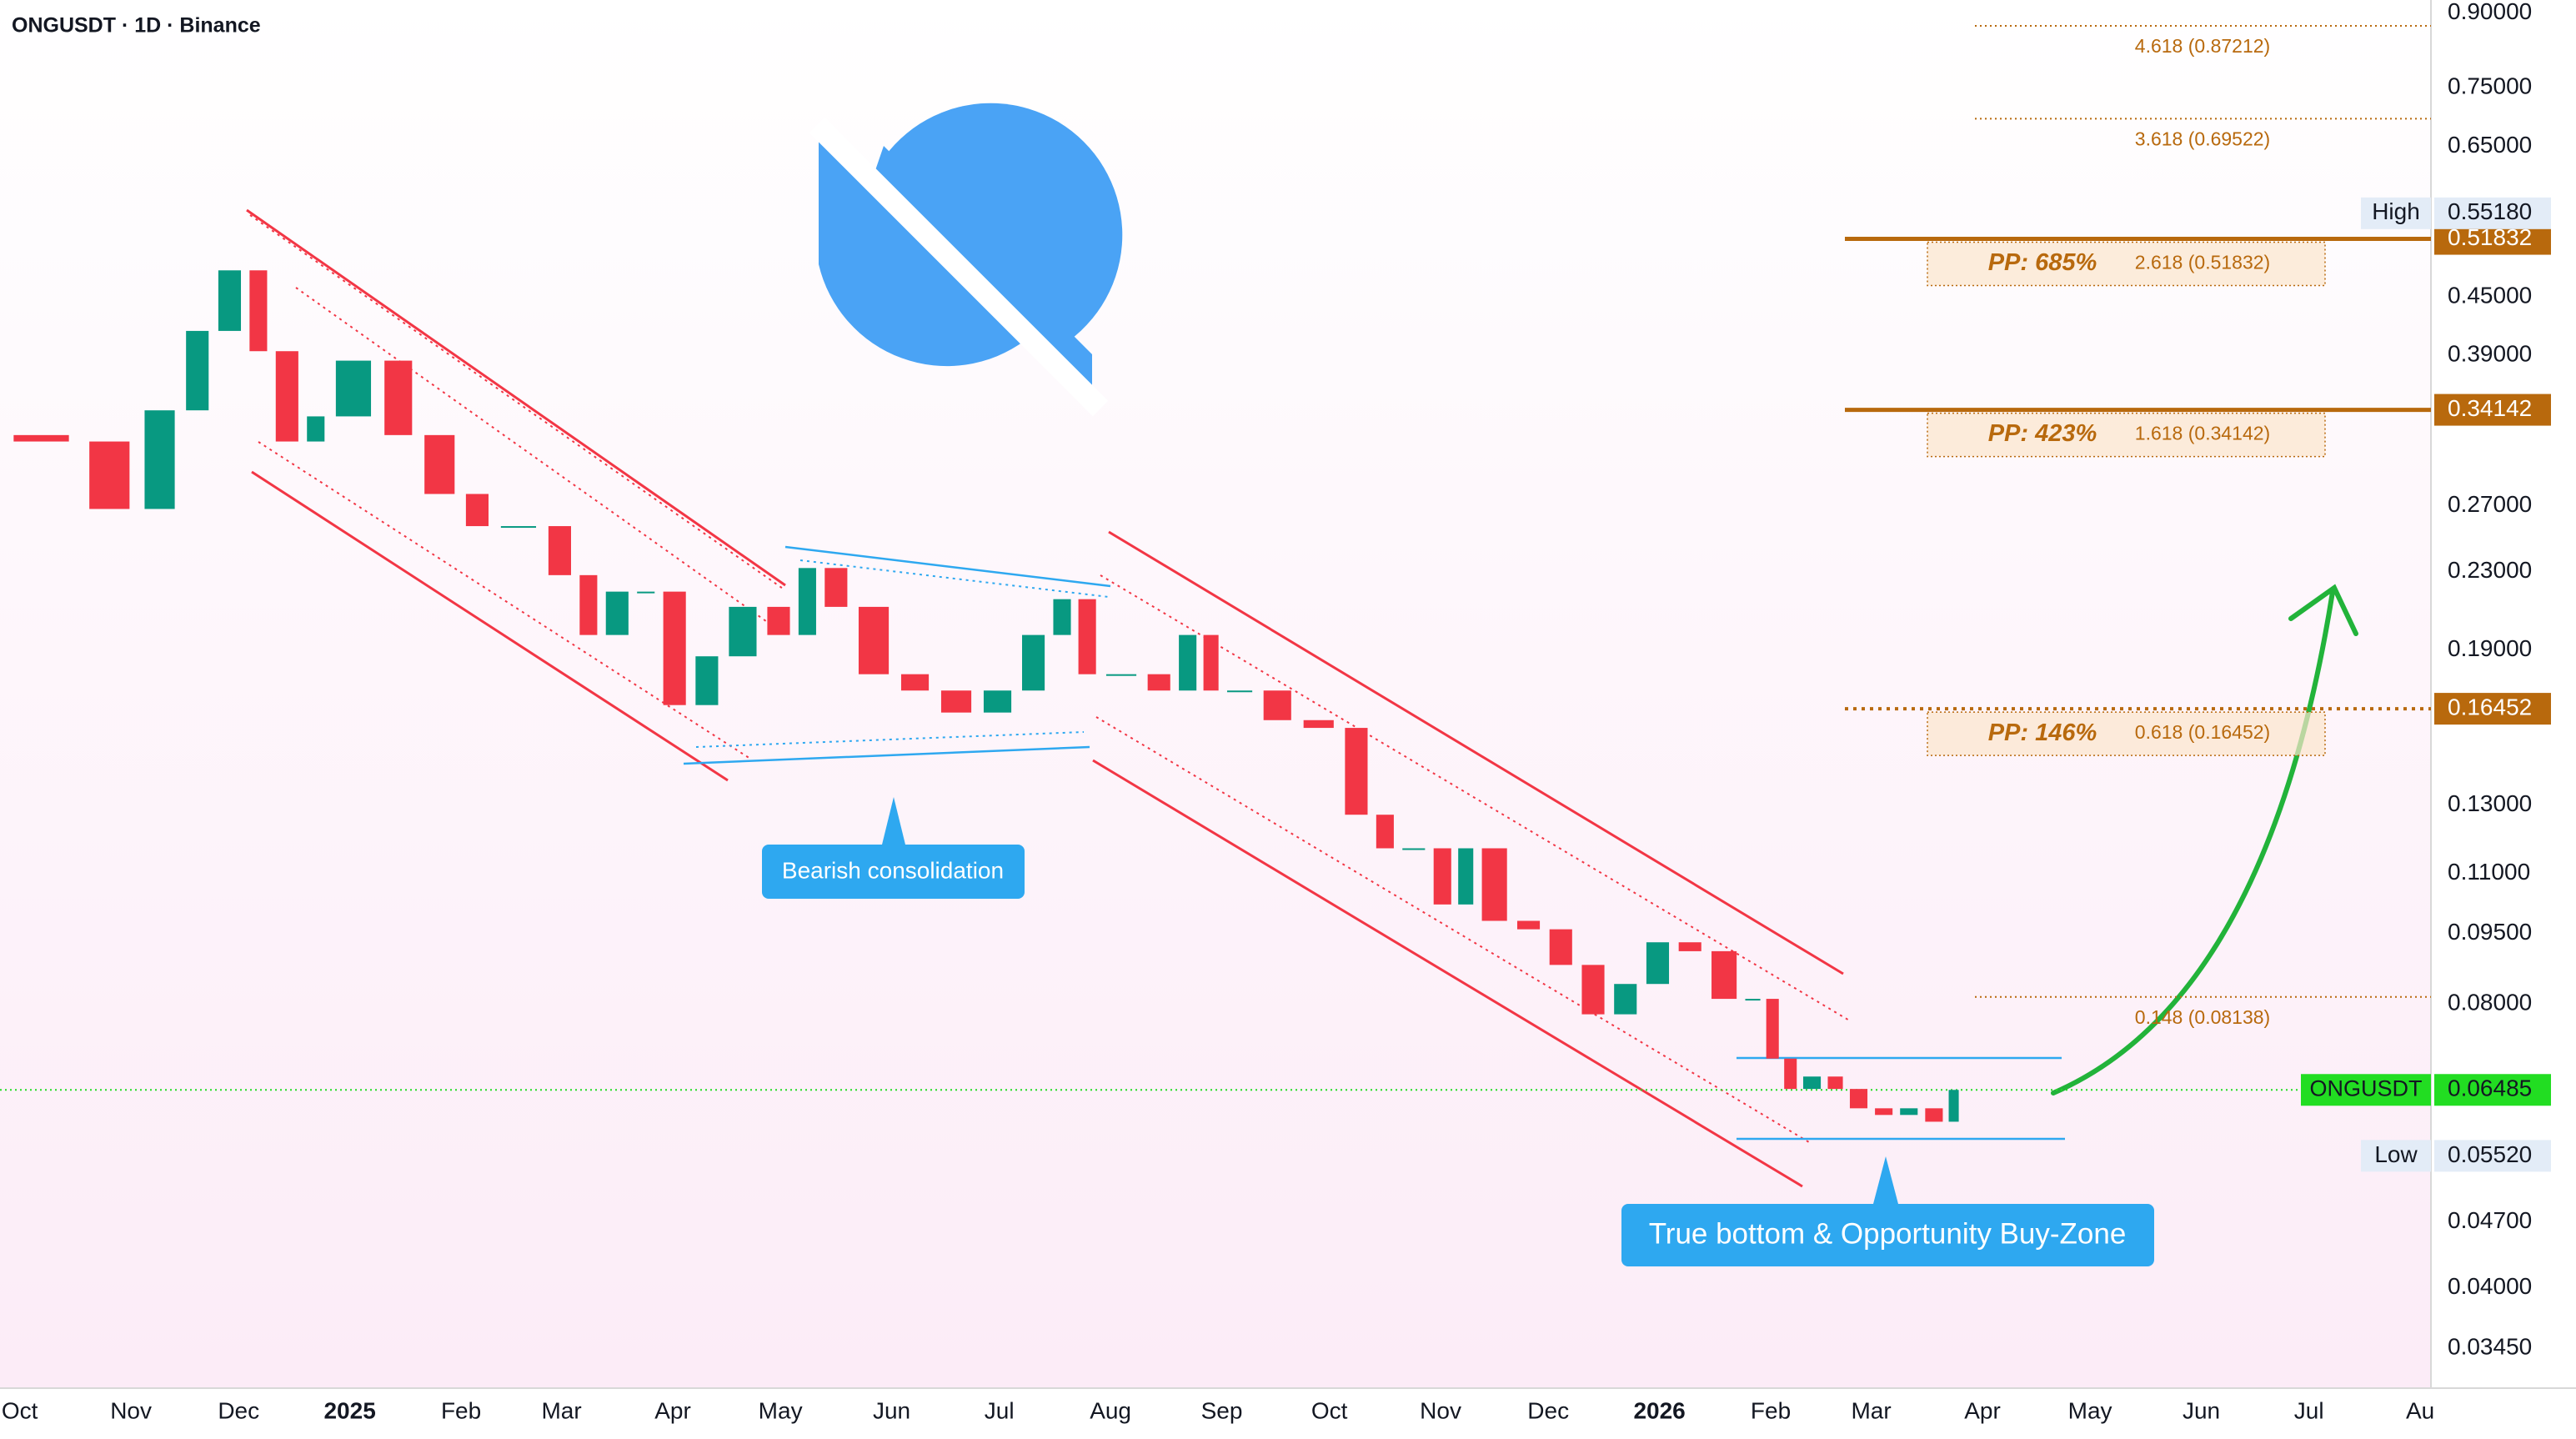  Describe the element at coordinates (1887, 1211) in the screenshot. I see `callout-bottom: True bottom & Opportunity Buy-Zone` at that location.